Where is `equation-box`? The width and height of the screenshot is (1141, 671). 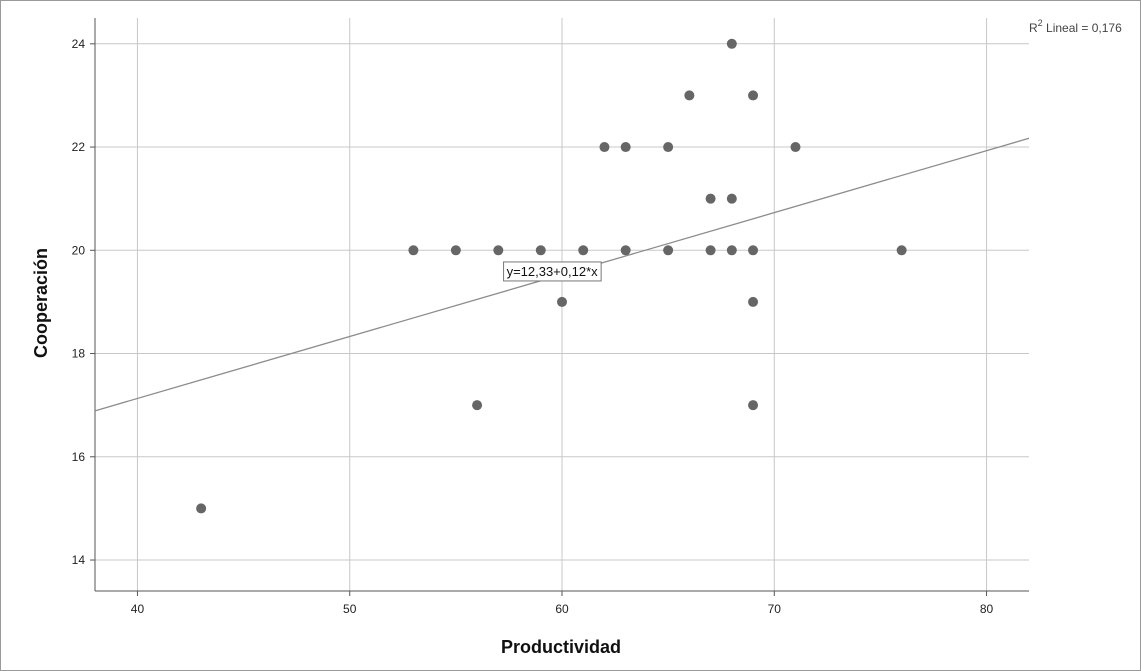 equation-box is located at coordinates (552, 271).